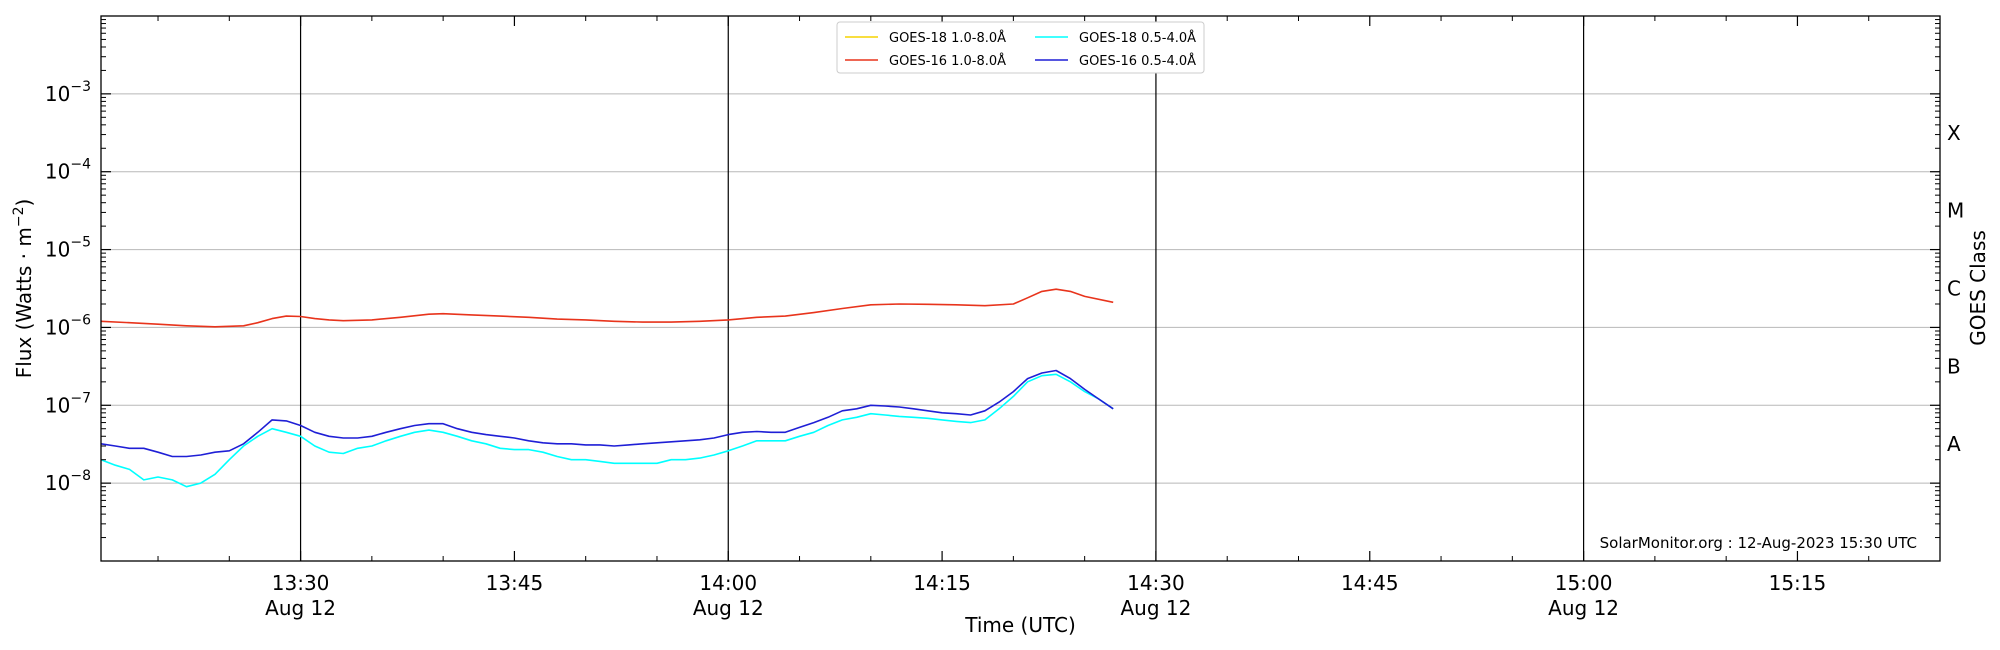 This screenshot has height=650, width=2000. I want to click on goes-class-label: C, so click(1954, 289).